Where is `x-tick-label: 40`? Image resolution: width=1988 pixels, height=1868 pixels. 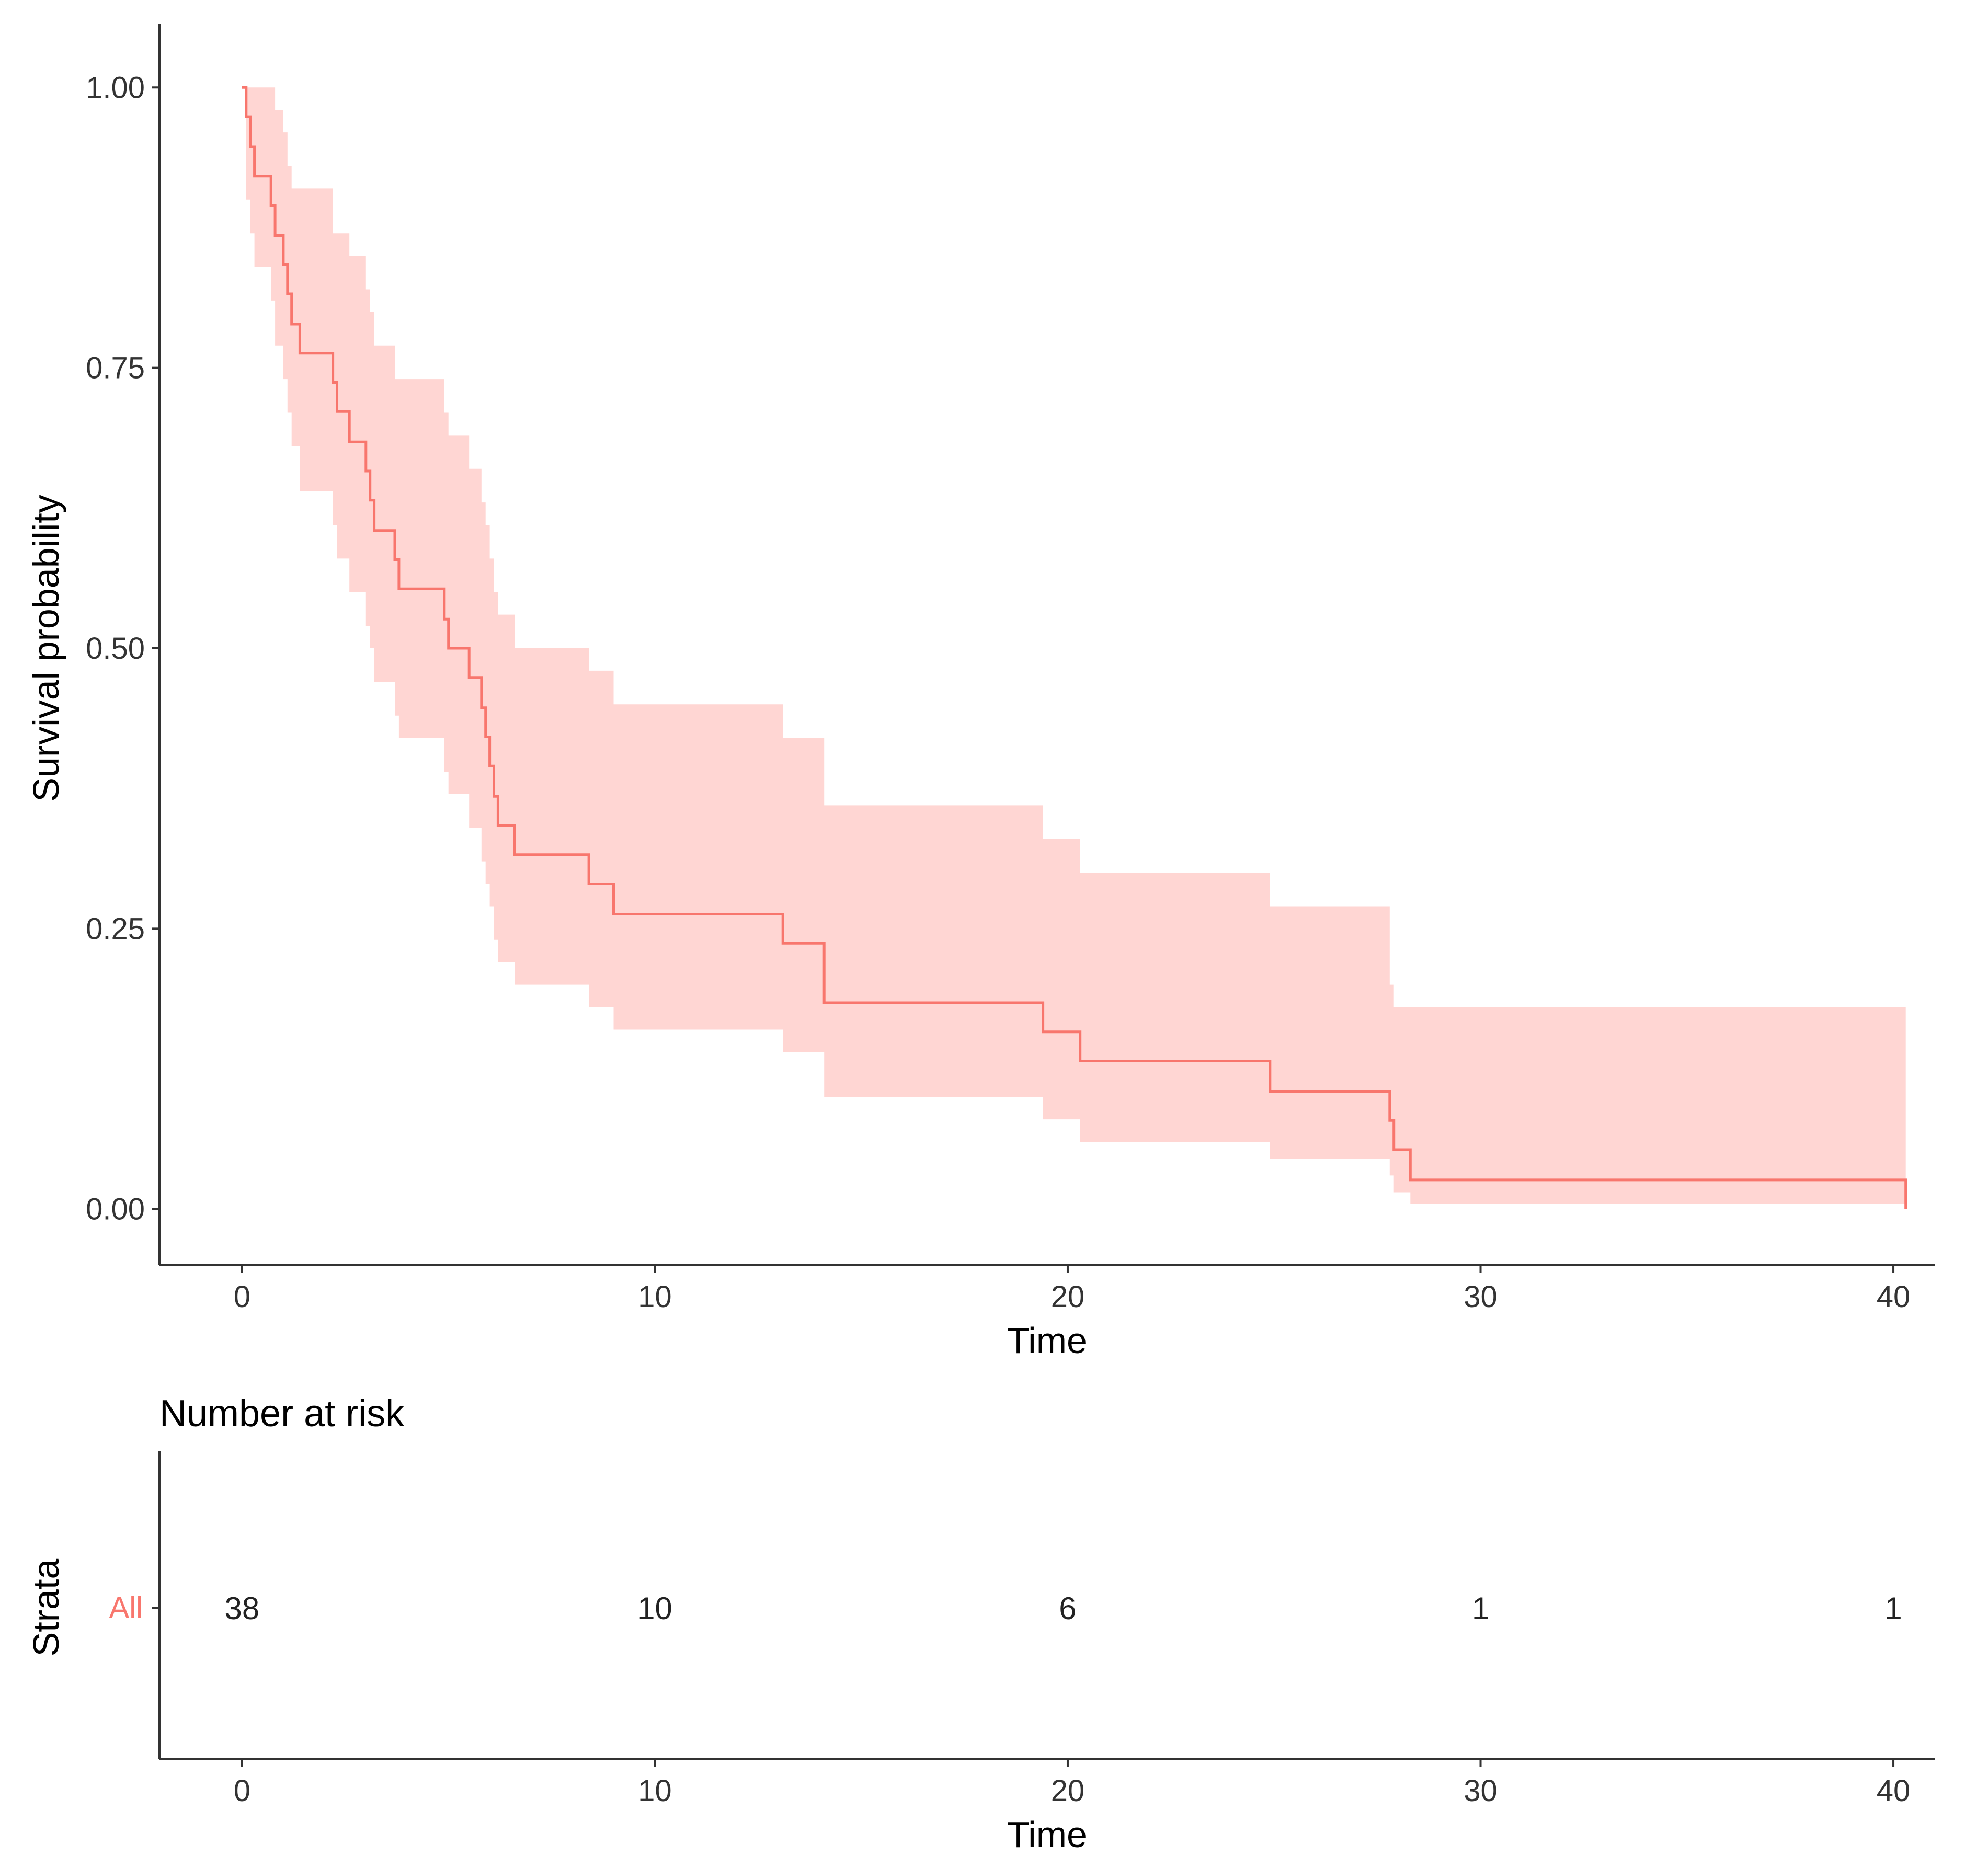
x-tick-label: 40 is located at coordinates (1894, 1297).